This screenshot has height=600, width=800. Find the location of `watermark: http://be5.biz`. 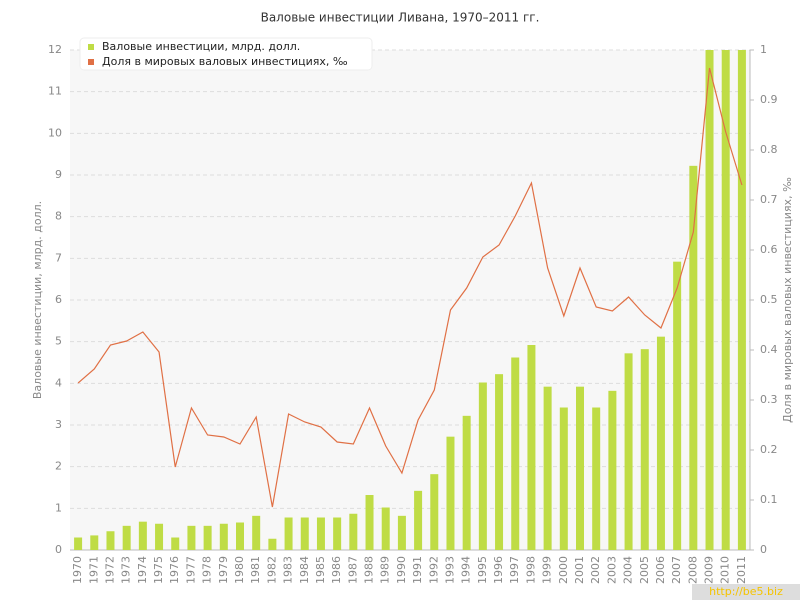

watermark: http://be5.biz is located at coordinates (746, 591).